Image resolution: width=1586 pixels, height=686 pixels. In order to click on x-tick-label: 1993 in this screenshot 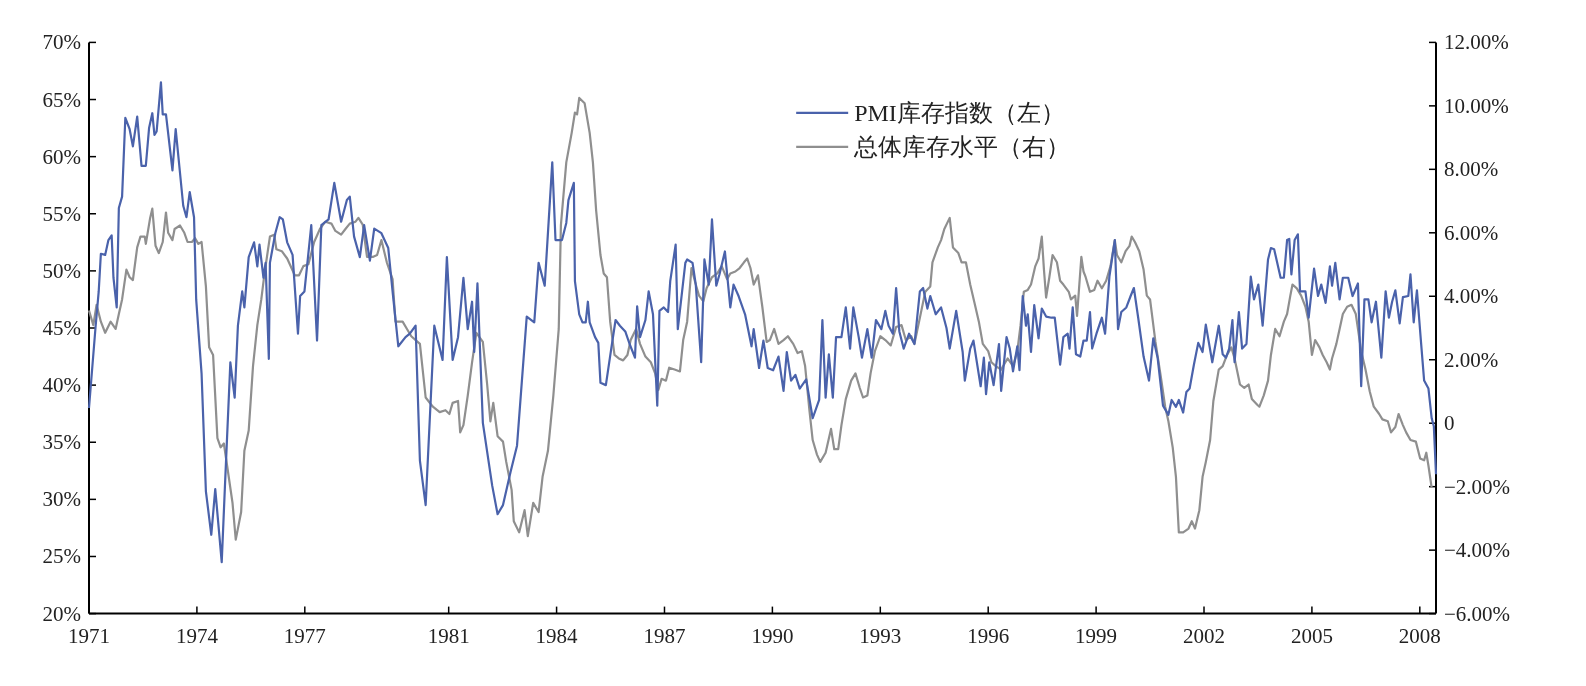, I will do `click(880, 635)`.